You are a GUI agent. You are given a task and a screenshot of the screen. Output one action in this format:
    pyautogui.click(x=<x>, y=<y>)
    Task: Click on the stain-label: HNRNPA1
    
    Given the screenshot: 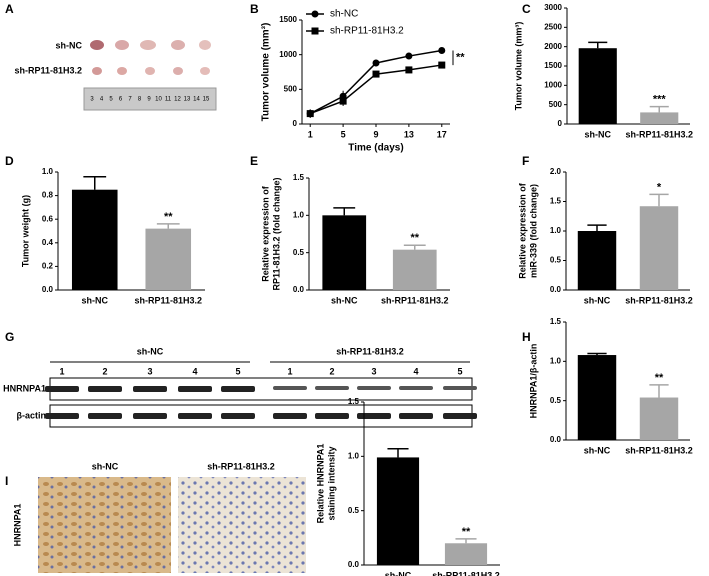 What is the action you would take?
    pyautogui.click(x=17, y=525)
    